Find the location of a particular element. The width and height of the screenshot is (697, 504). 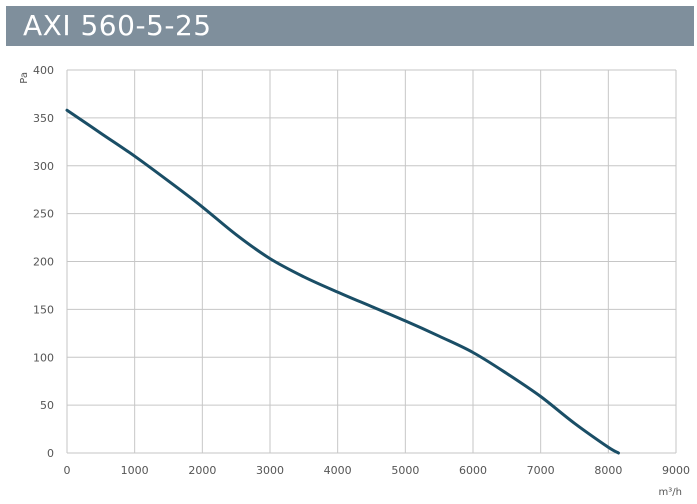

y-tick-label: 200 is located at coordinates (43, 262).